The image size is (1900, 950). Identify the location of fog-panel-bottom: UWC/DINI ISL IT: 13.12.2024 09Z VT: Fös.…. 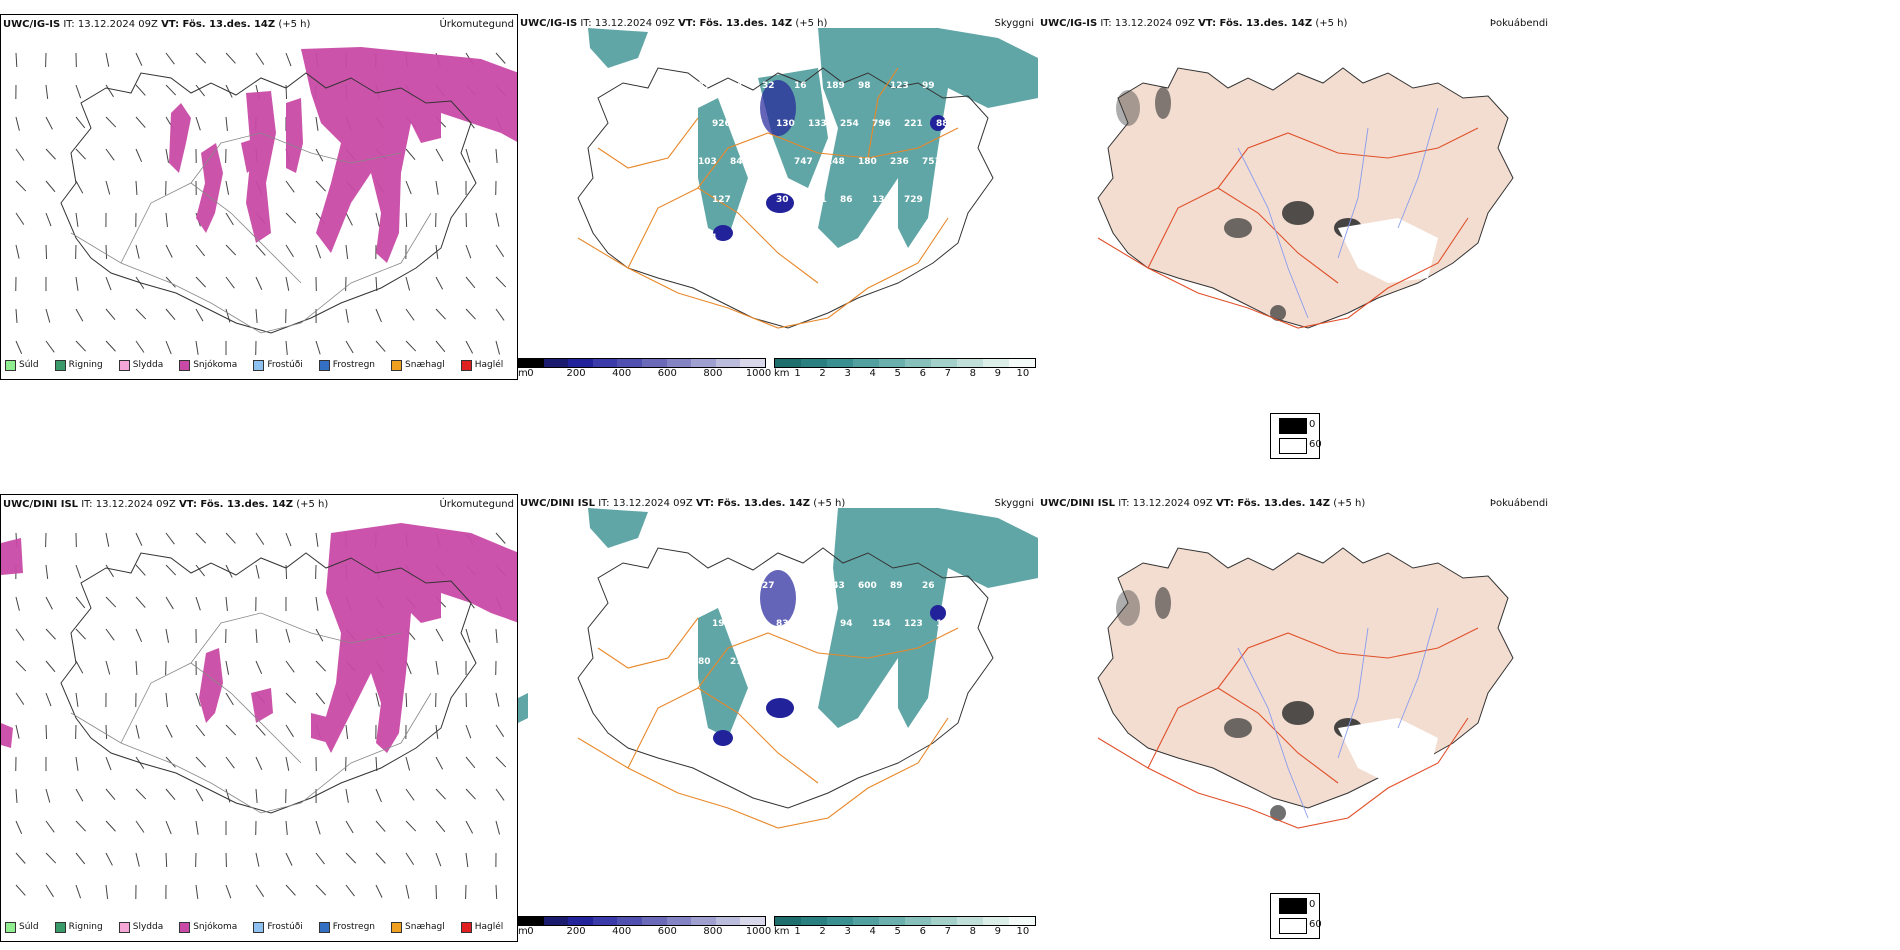
(1293, 694).